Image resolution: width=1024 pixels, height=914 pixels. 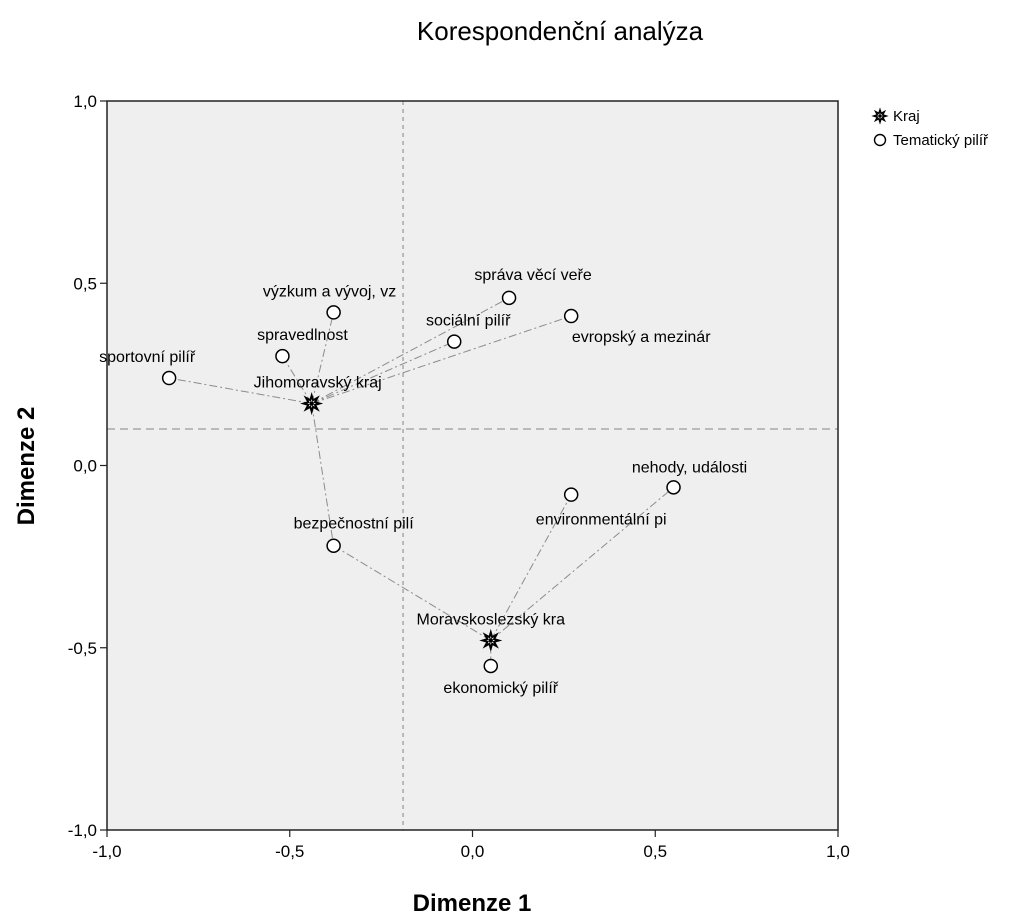 What do you see at coordinates (329, 291) in the screenshot?
I see `point-label: výzkum a vývoj, vz` at bounding box center [329, 291].